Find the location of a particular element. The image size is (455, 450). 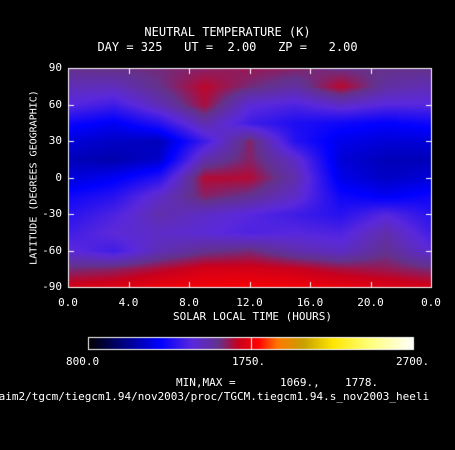

minmax-label: MIN,MAX = is located at coordinates (206, 382).